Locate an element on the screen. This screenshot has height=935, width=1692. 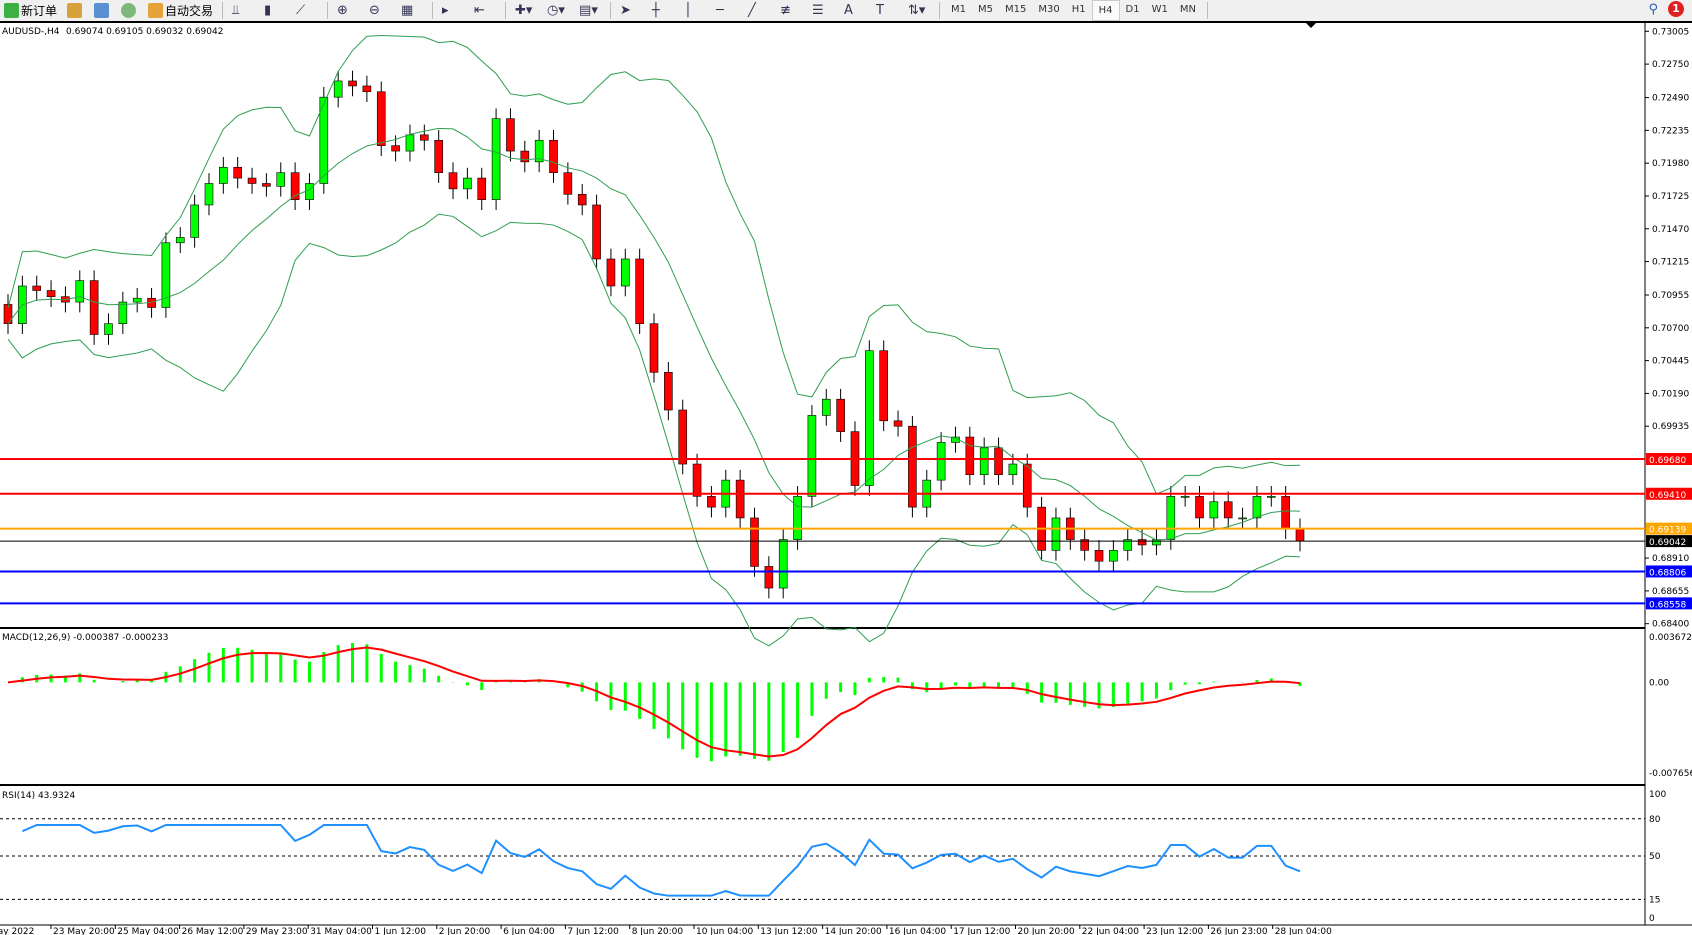
ohlc-label: 0.69074 0.69105 0.69032 0.69042 is located at coordinates (144, 32).